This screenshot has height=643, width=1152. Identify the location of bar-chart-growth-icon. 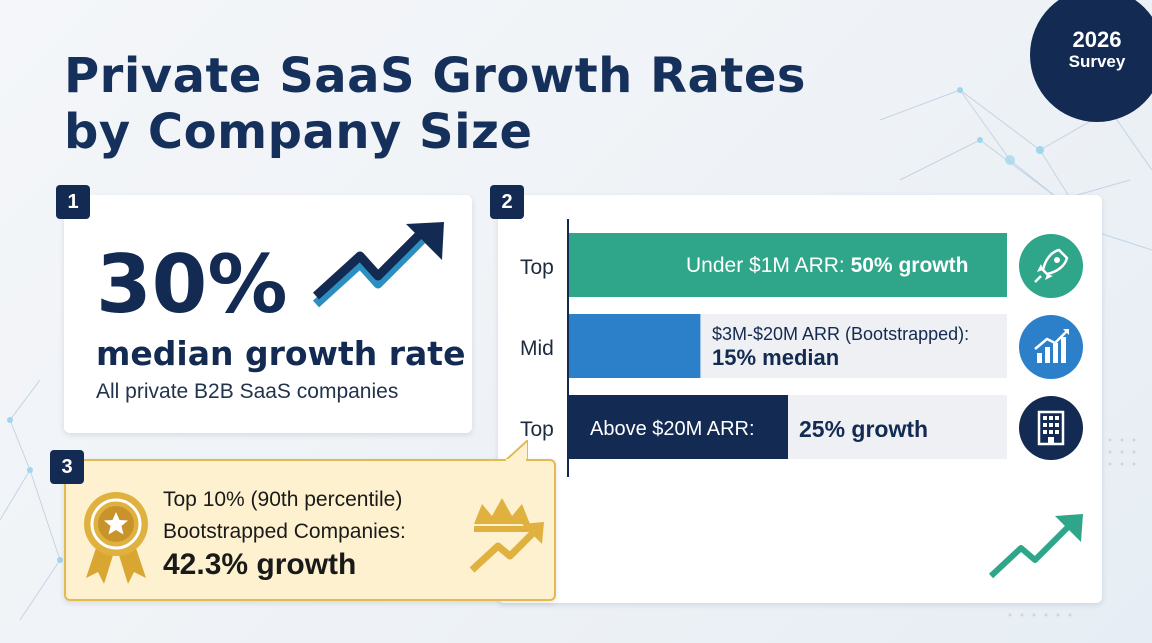
(1051, 347).